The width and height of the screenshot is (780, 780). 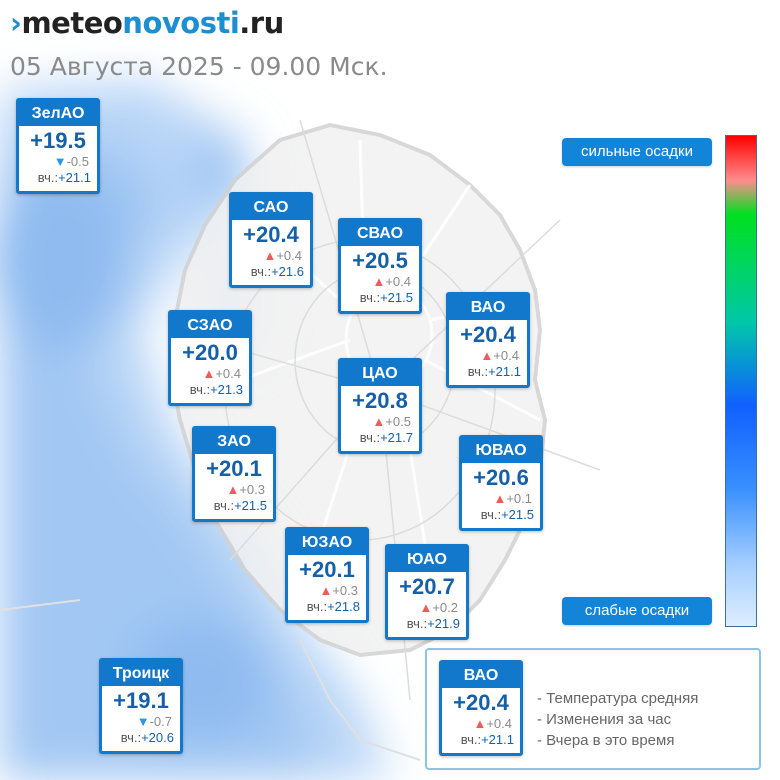 What do you see at coordinates (58, 113) in the screenshot?
I see `district-name: ЗелАО` at bounding box center [58, 113].